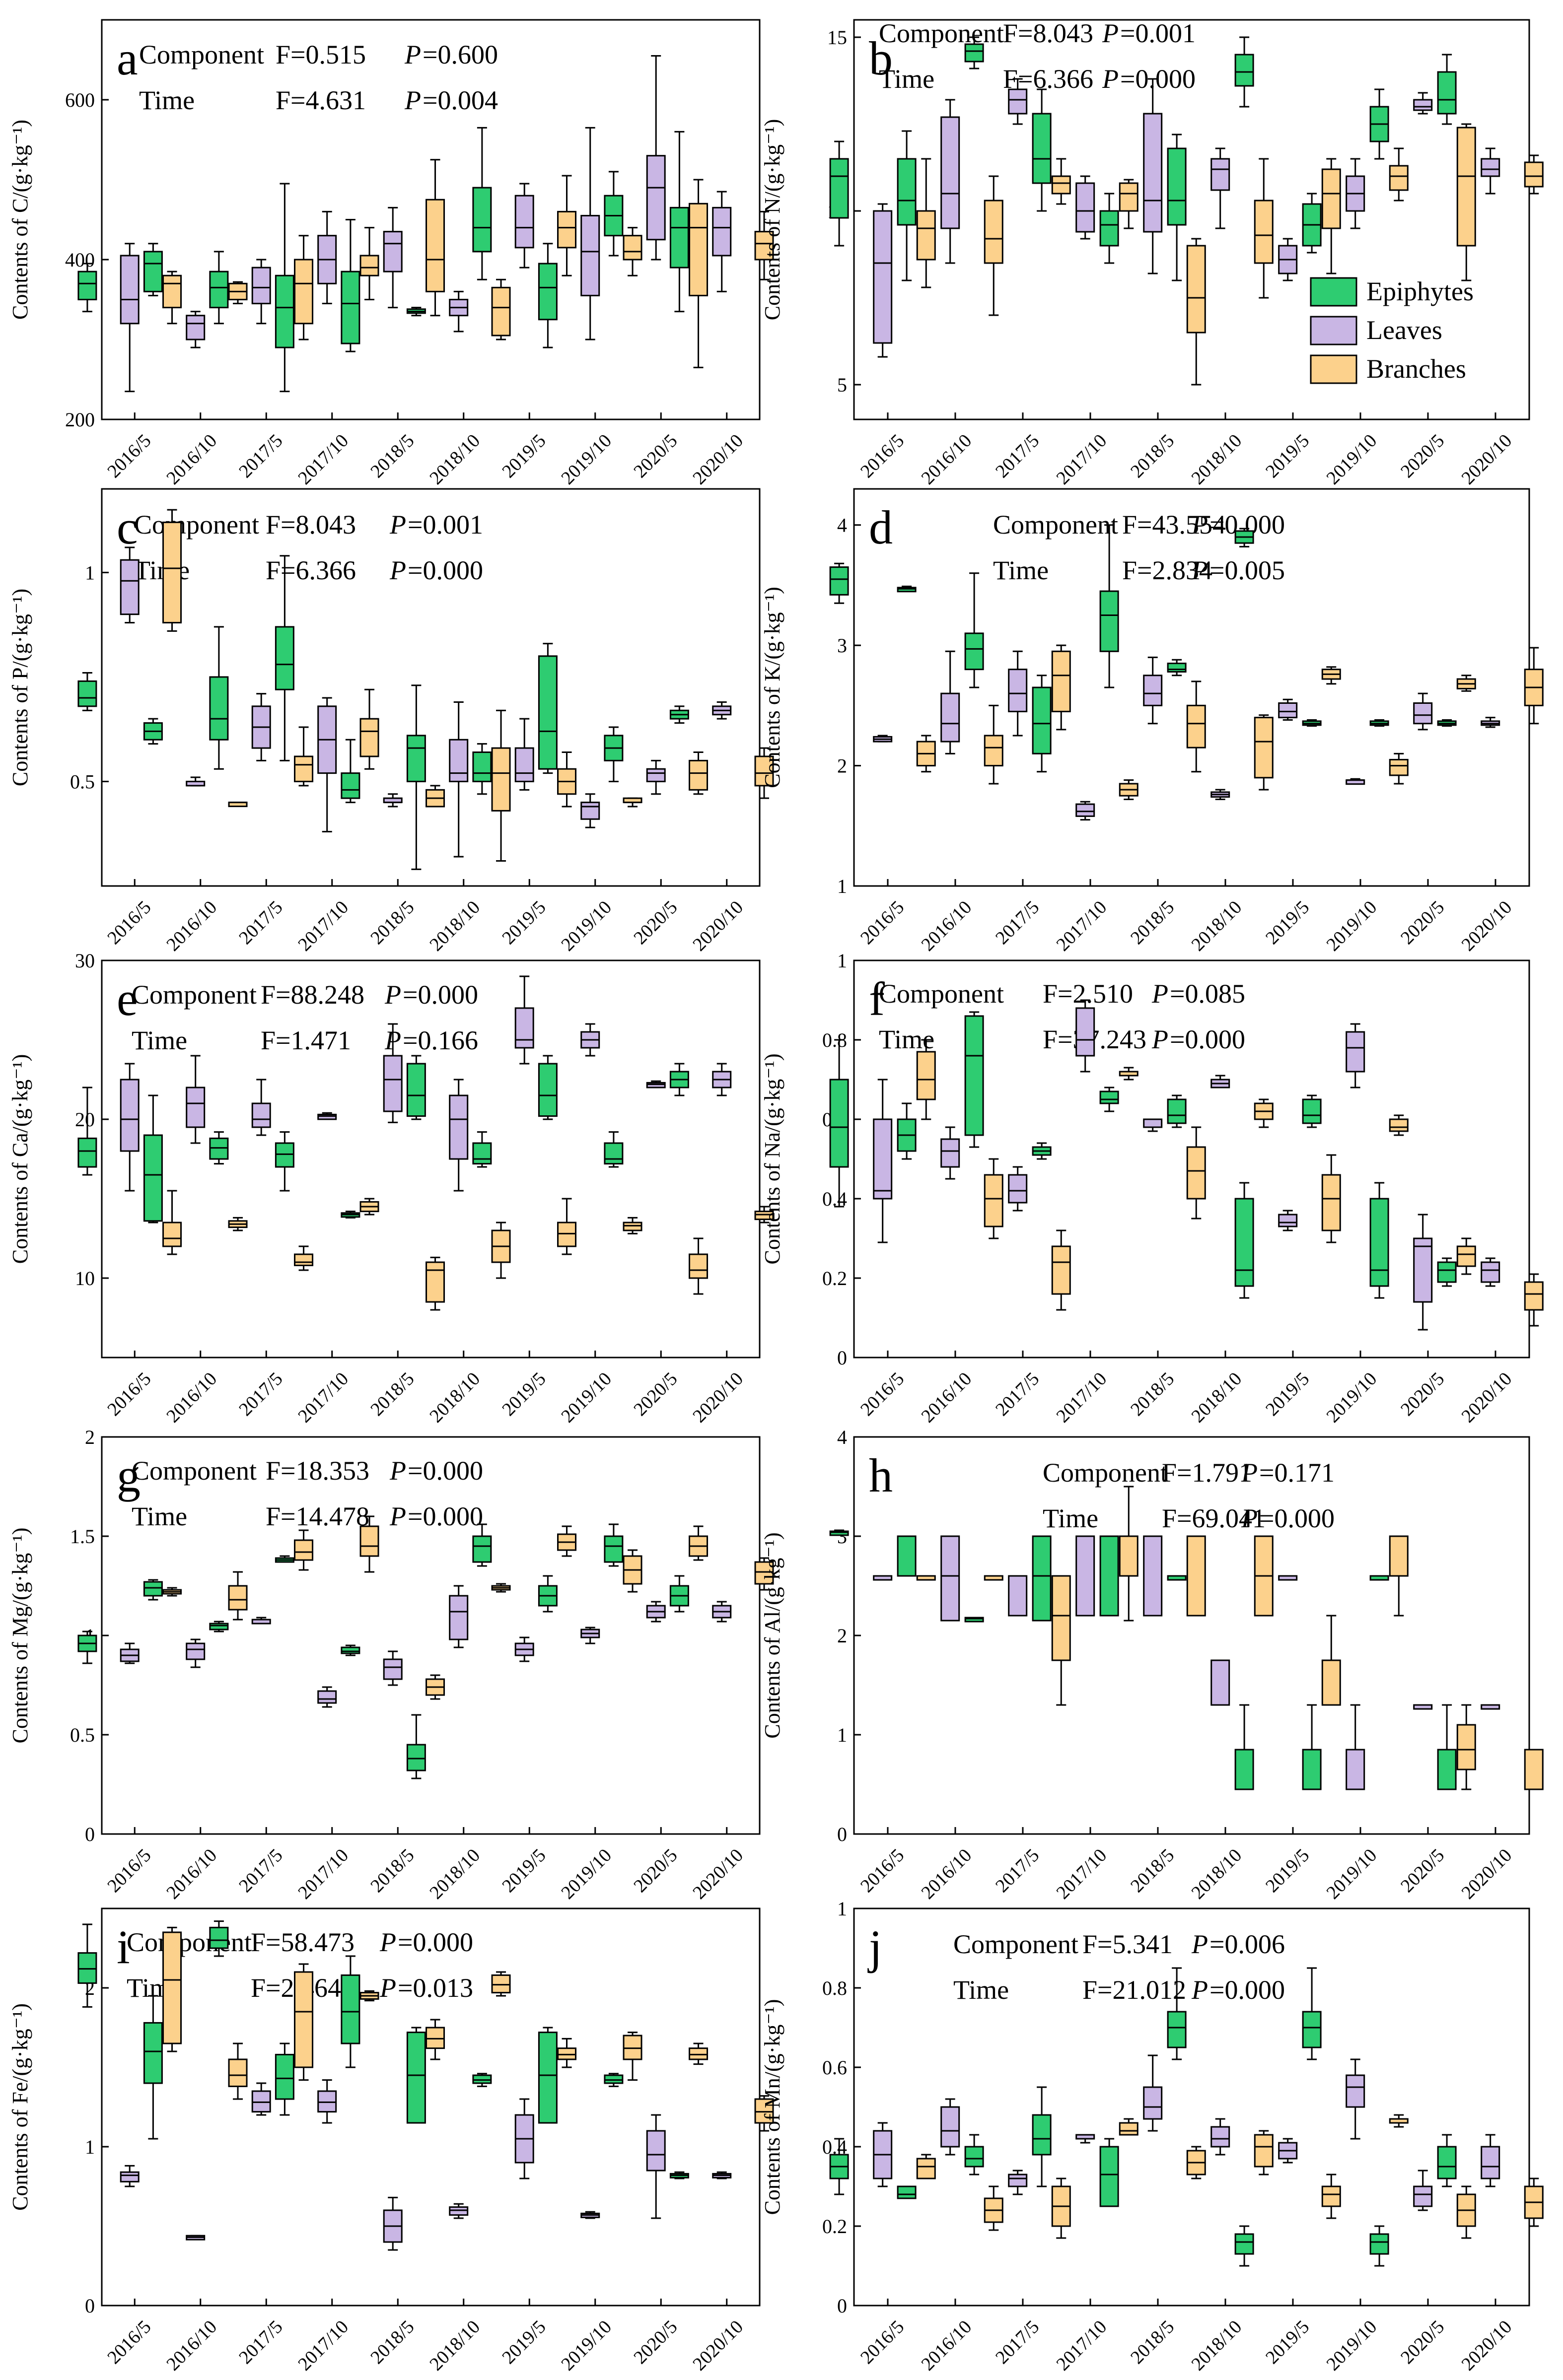 Image resolution: width=1563 pixels, height=2380 pixels. Describe the element at coordinates (834, 1988) in the screenshot. I see `y-tick-label: 0.8` at that location.